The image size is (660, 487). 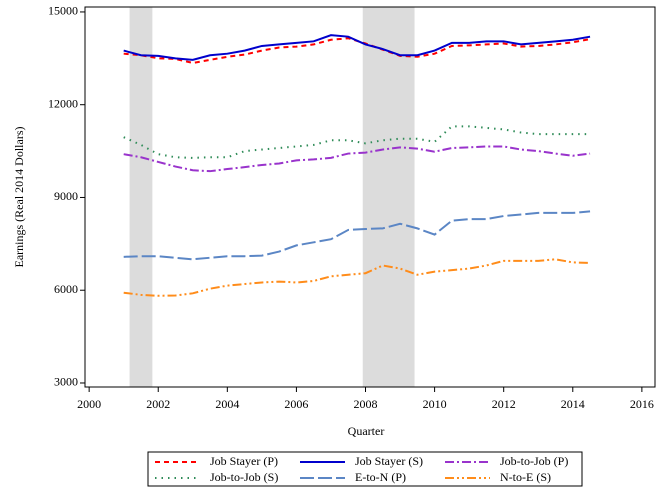 What do you see at coordinates (244, 461) in the screenshot?
I see `legend-label: Job Stayer (P)` at bounding box center [244, 461].